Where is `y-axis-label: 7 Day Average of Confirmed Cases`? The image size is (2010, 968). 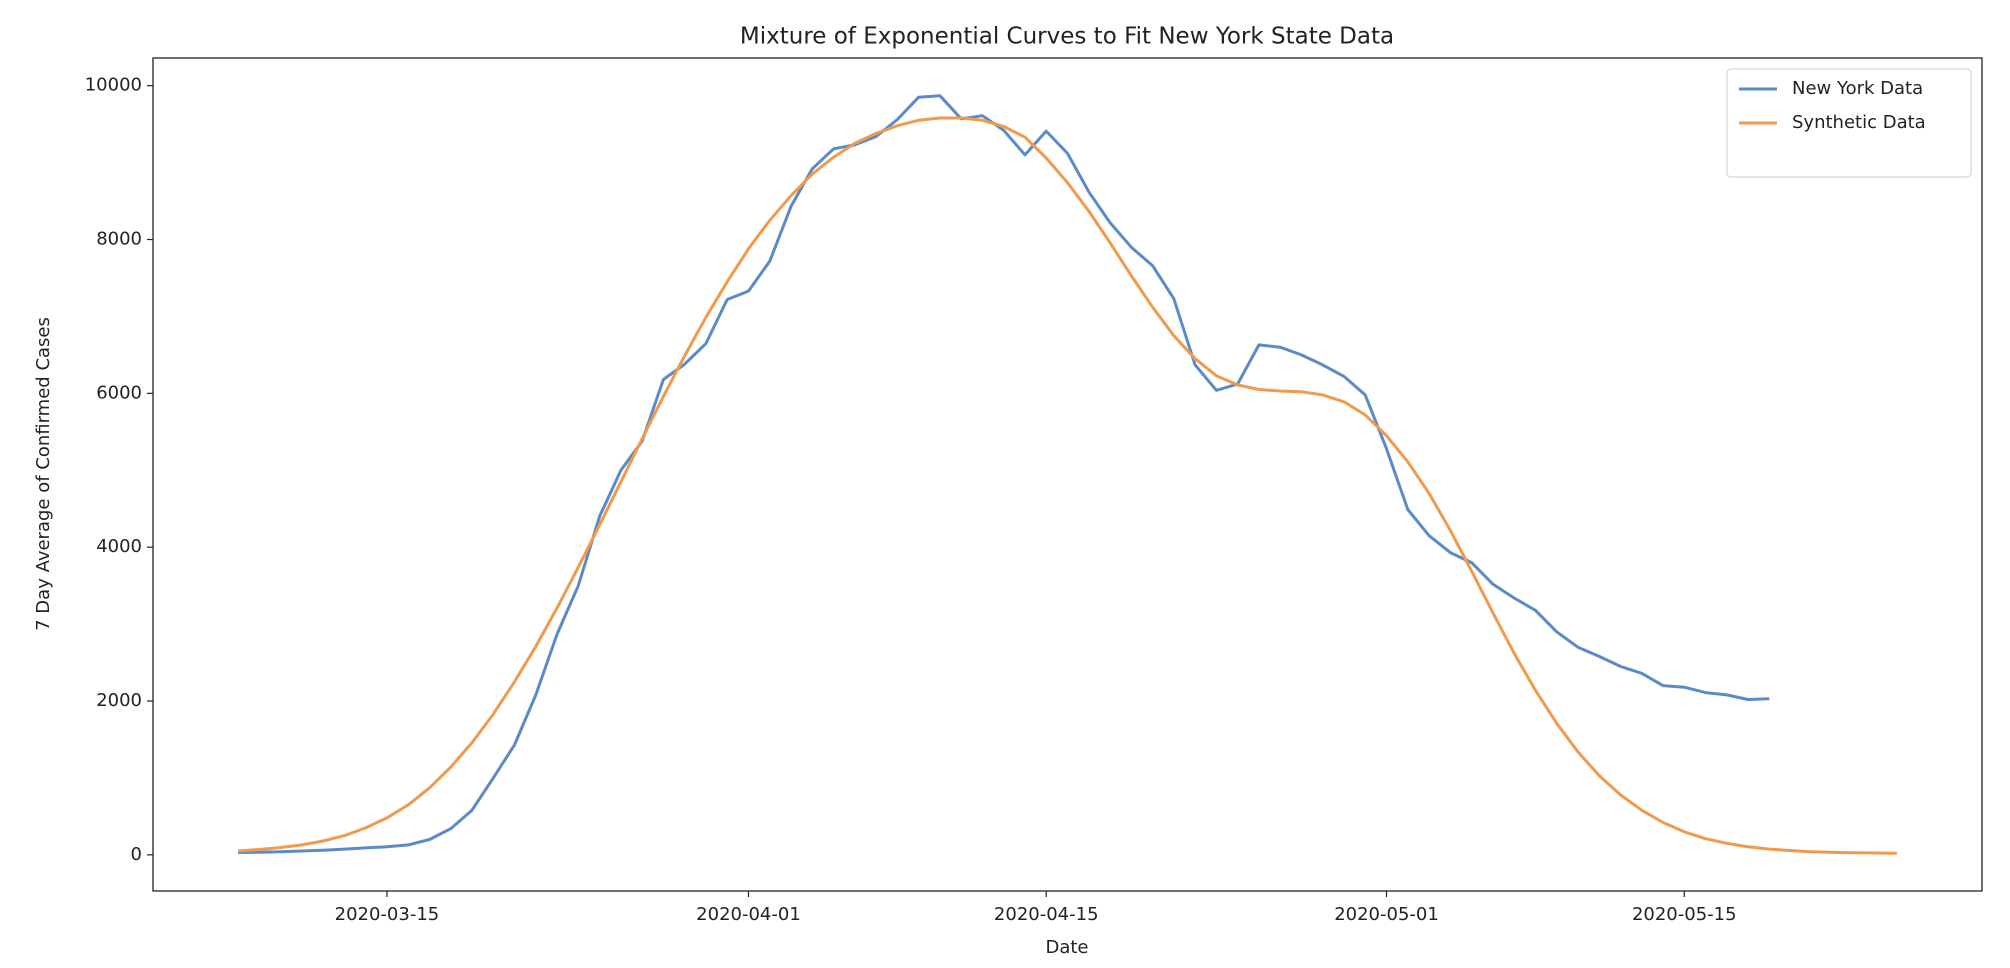 y-axis-label: 7 Day Average of Confirmed Cases is located at coordinates (43, 474).